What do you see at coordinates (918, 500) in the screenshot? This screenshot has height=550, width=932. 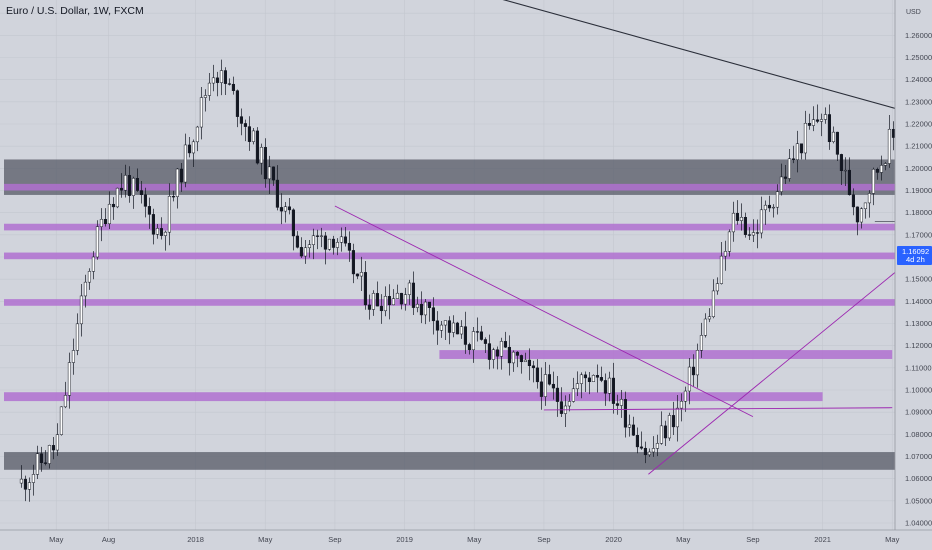 I see `y-tick-label: 1.05000` at bounding box center [918, 500].